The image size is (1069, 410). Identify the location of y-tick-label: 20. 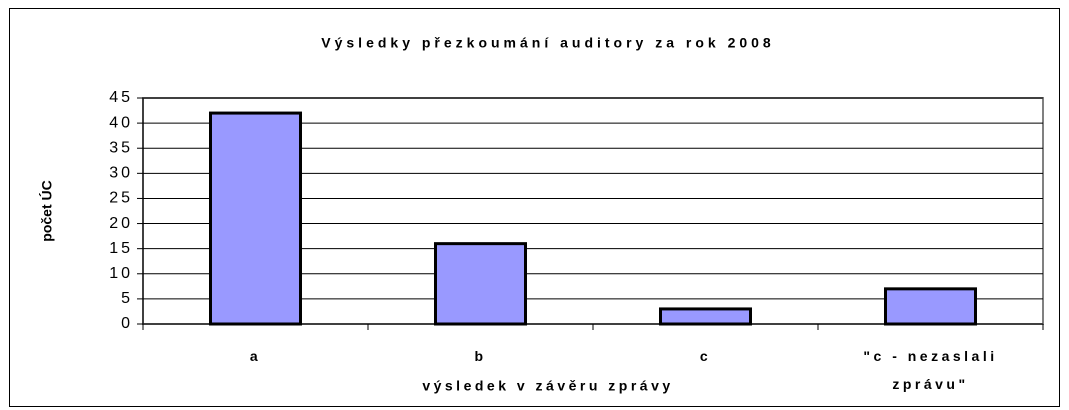
(121, 223).